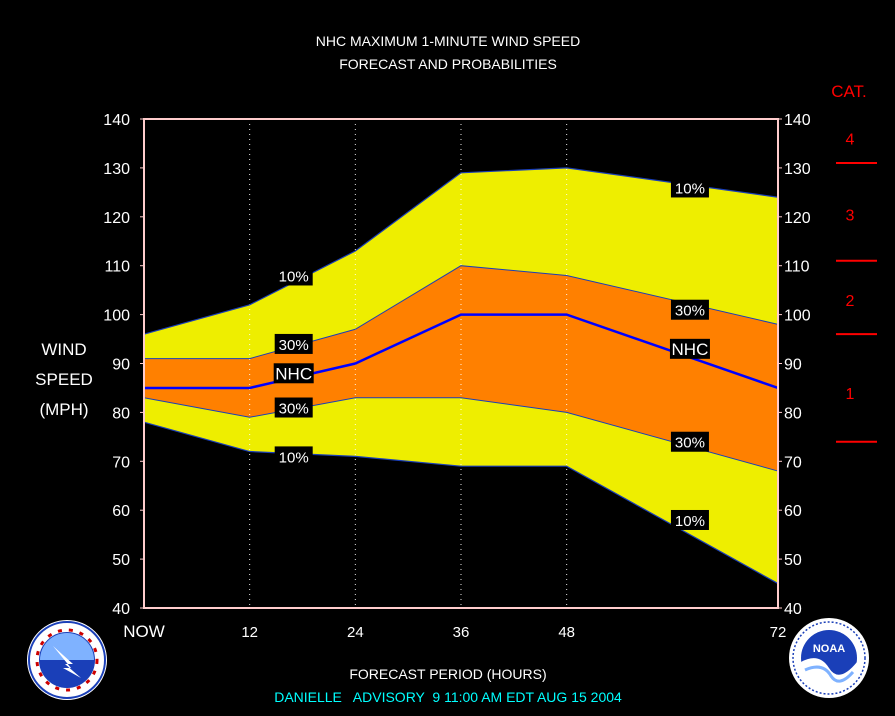 Image resolution: width=895 pixels, height=716 pixels. Describe the element at coordinates (121, 609) in the screenshot. I see `y-tick-label-left: 40` at that location.